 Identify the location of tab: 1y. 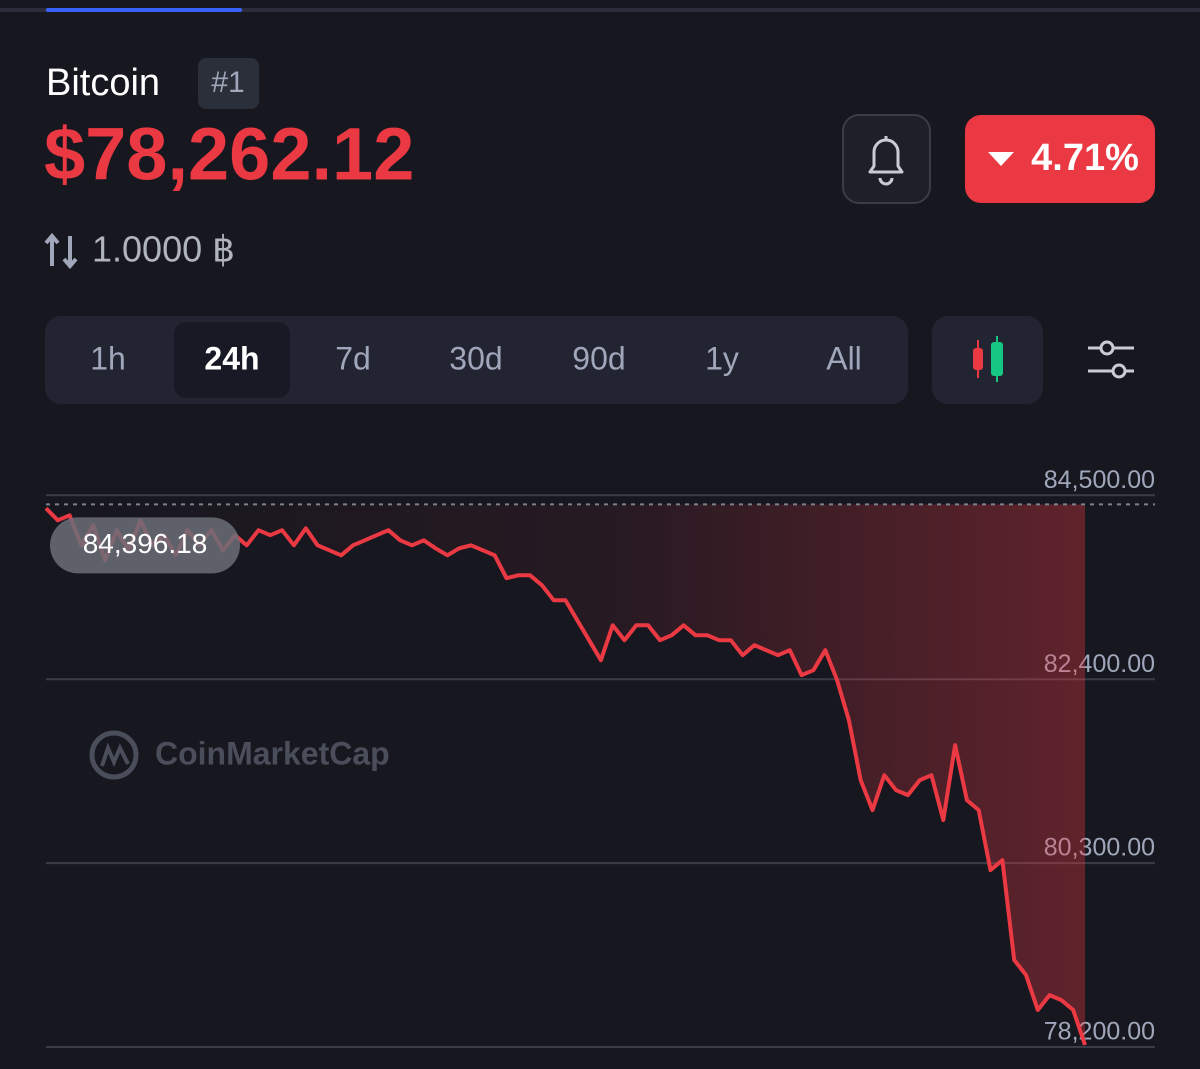
(722, 358).